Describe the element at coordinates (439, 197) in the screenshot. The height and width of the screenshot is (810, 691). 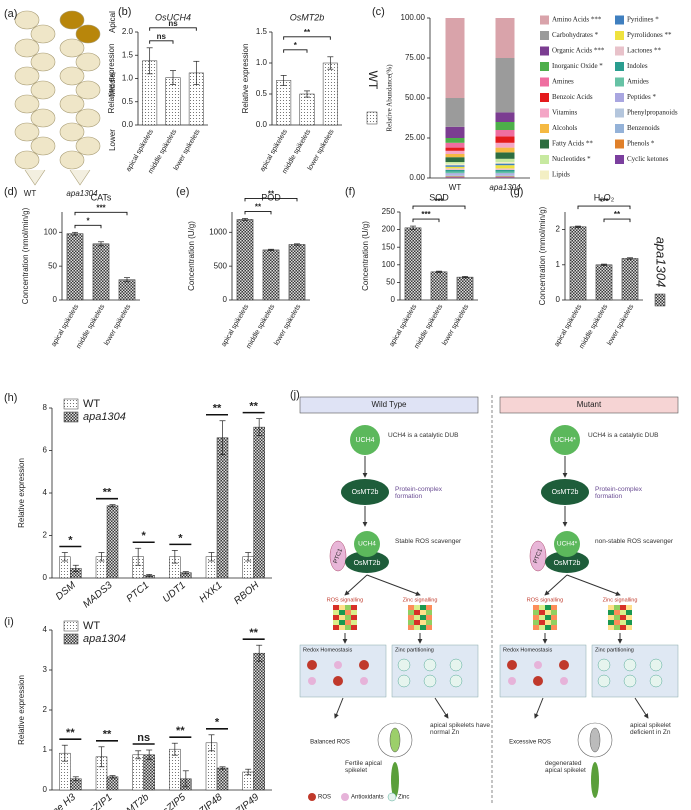
I see `chart-title: SOD` at that location.